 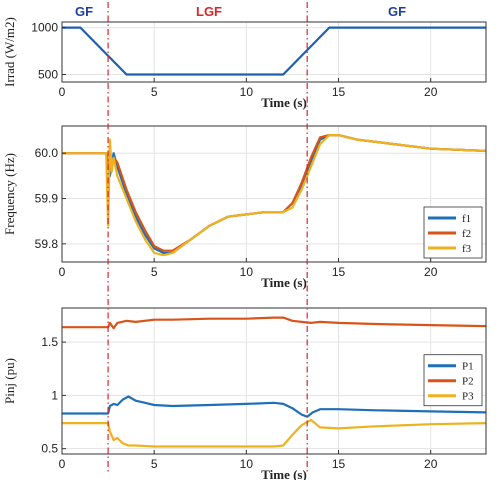 What do you see at coordinates (9, 52) in the screenshot?
I see `y-axis-label: Irrad (W/m2)` at bounding box center [9, 52].